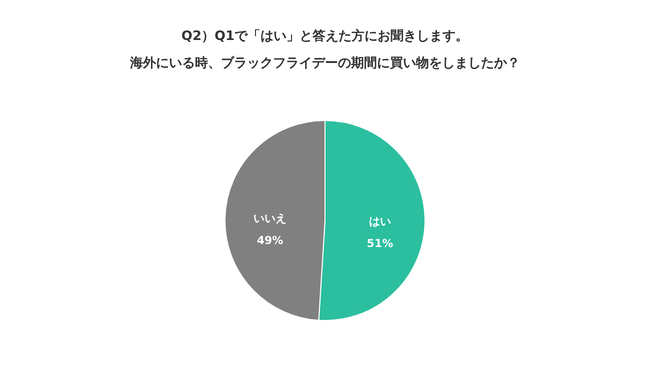 Image resolution: width=650 pixels, height=366 pixels. I want to click on data-label: 51%, so click(380, 243).